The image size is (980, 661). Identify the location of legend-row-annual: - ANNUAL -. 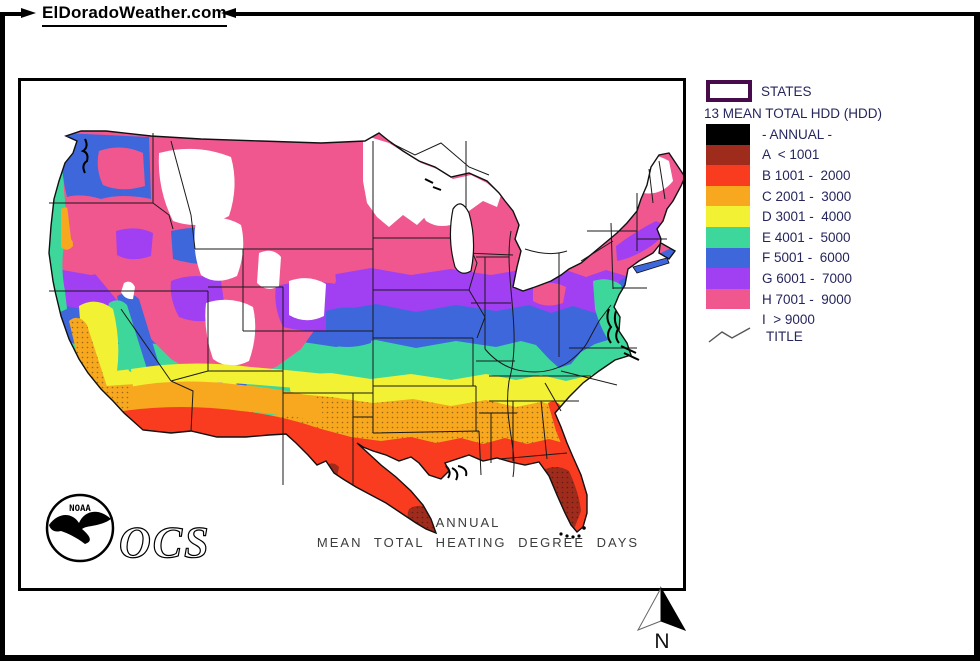
(806, 134).